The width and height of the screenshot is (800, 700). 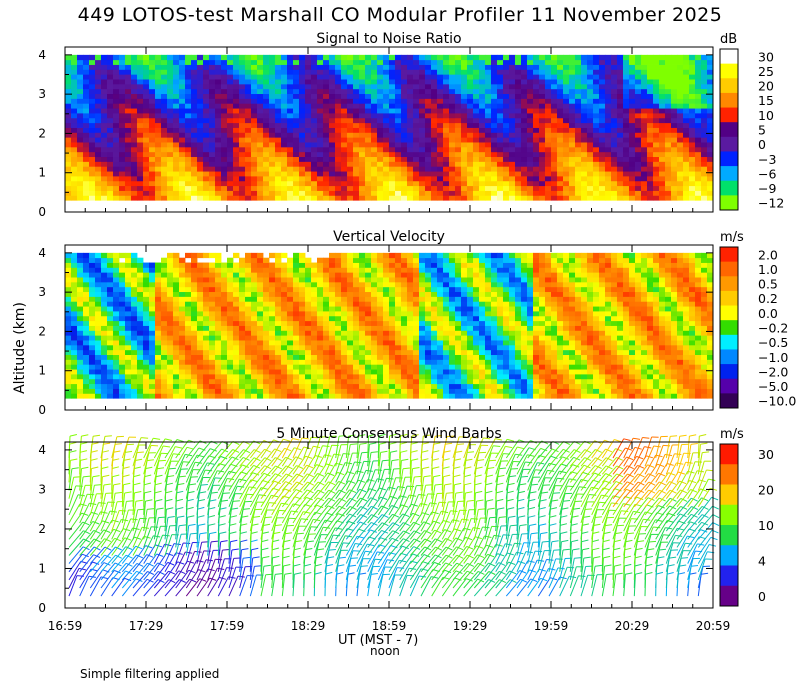 What do you see at coordinates (42, 133) in the screenshot?
I see `y-tick-label: 2` at bounding box center [42, 133].